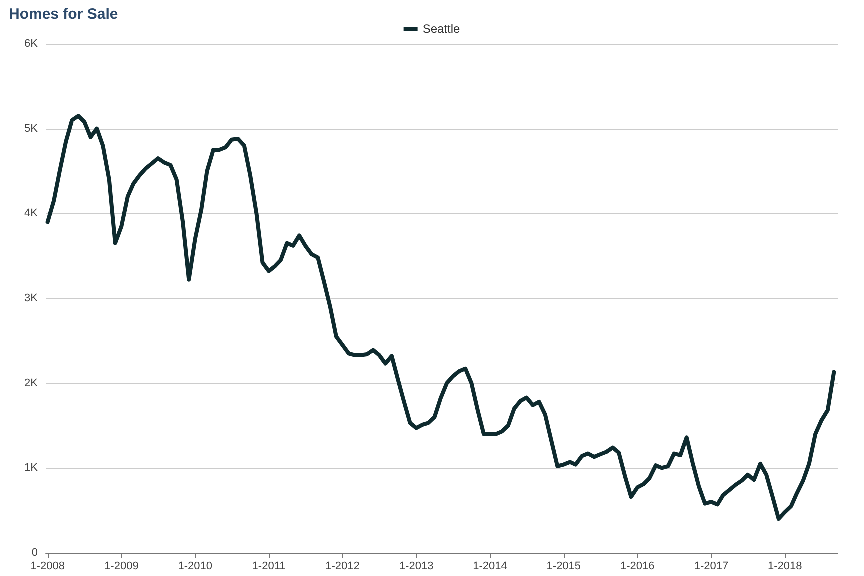 The image size is (864, 576). I want to click on legend-label: Seattle, so click(441, 29).